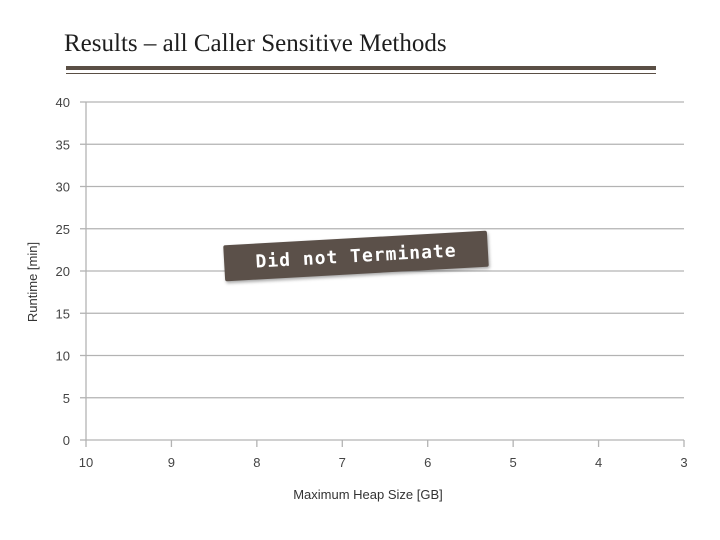  Describe the element at coordinates (86, 462) in the screenshot. I see `x-tick-label: 10` at that location.